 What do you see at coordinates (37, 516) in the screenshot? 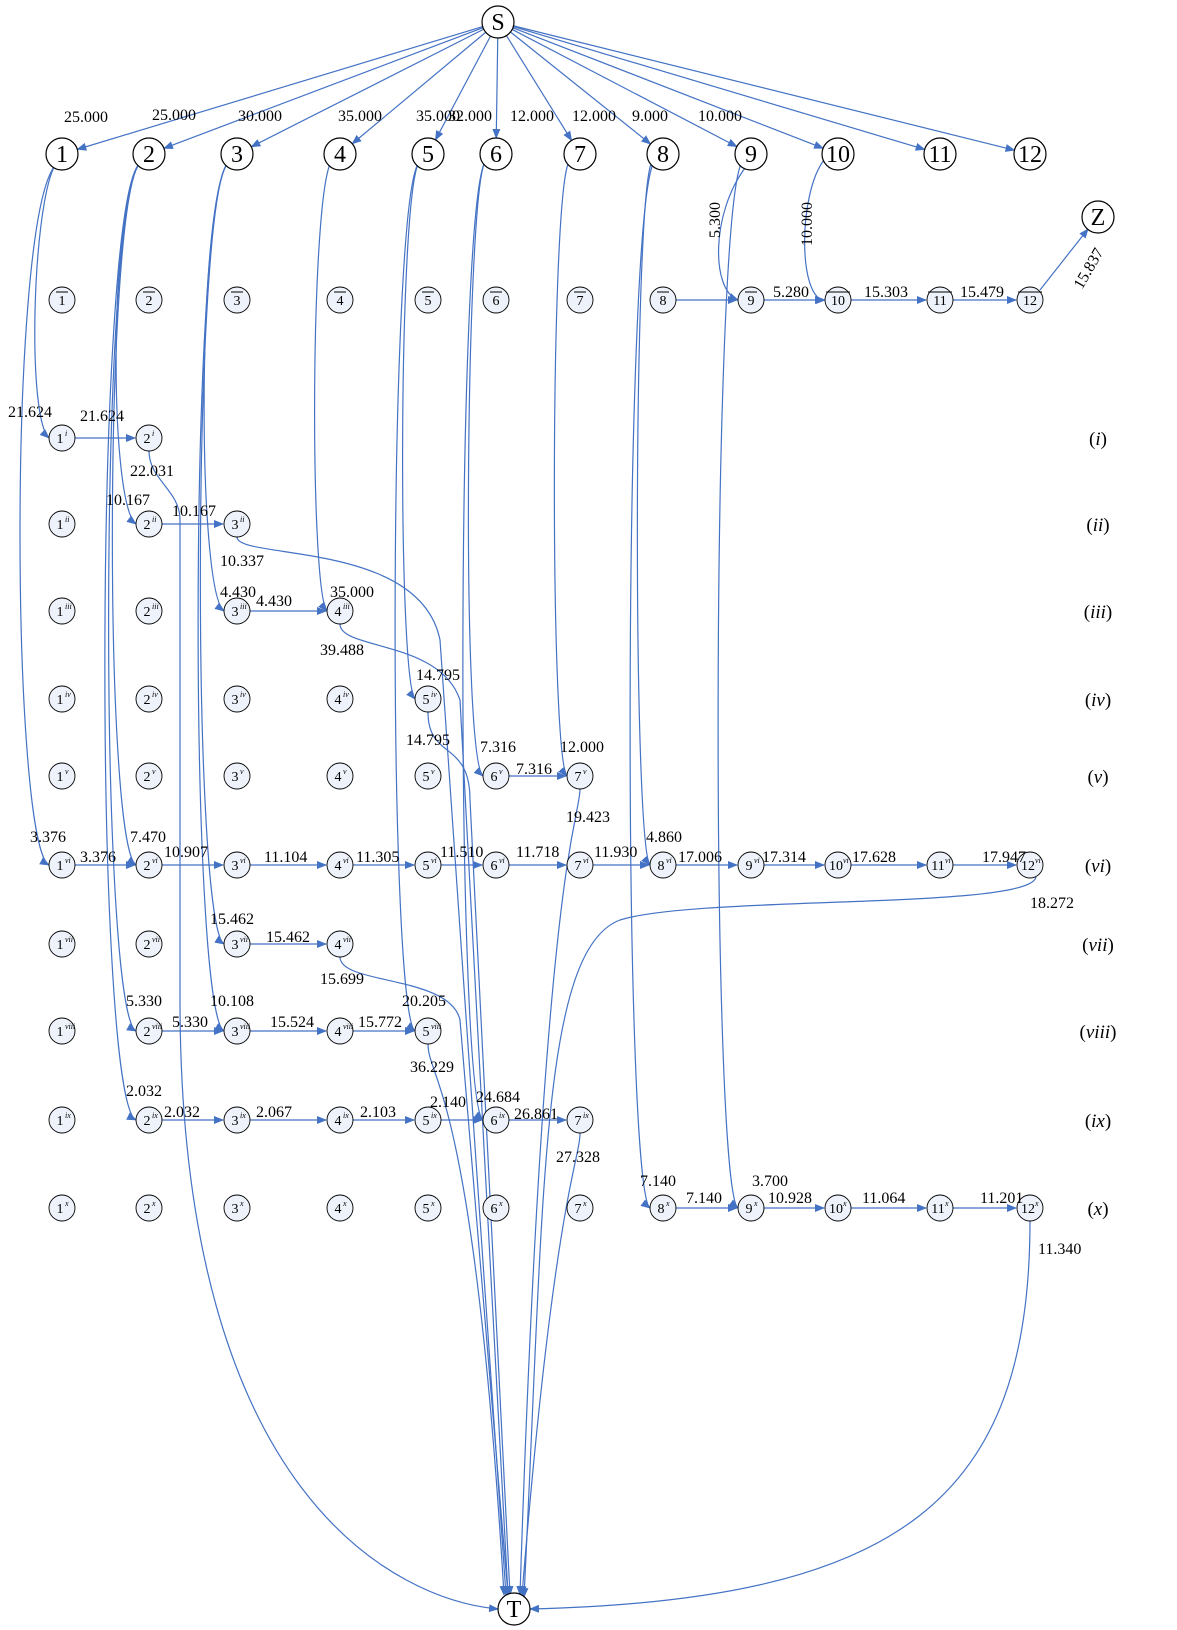
I see `edge-top1-1vi` at bounding box center [37, 516].